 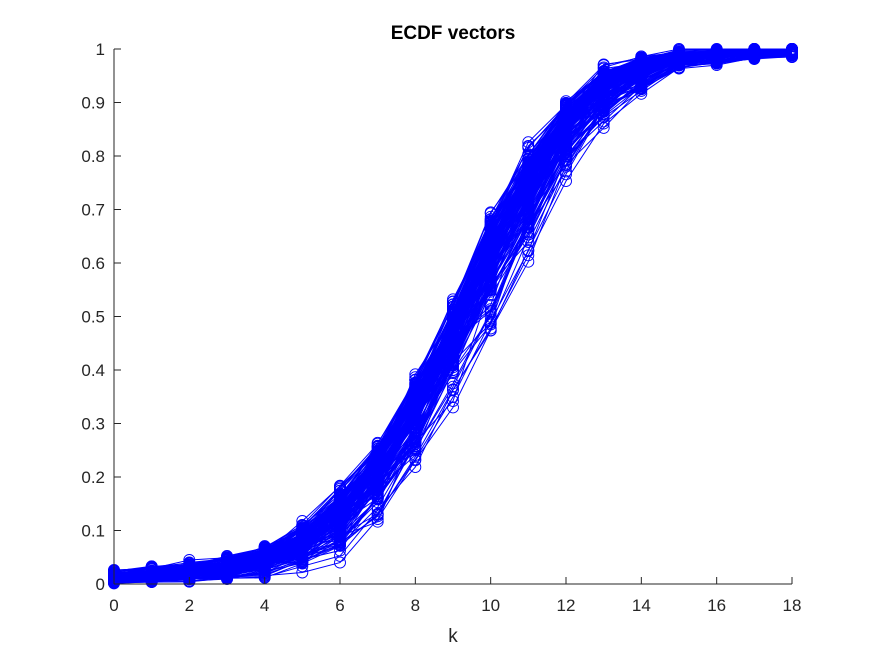 I want to click on x-tick-label: 0, so click(x=113, y=605).